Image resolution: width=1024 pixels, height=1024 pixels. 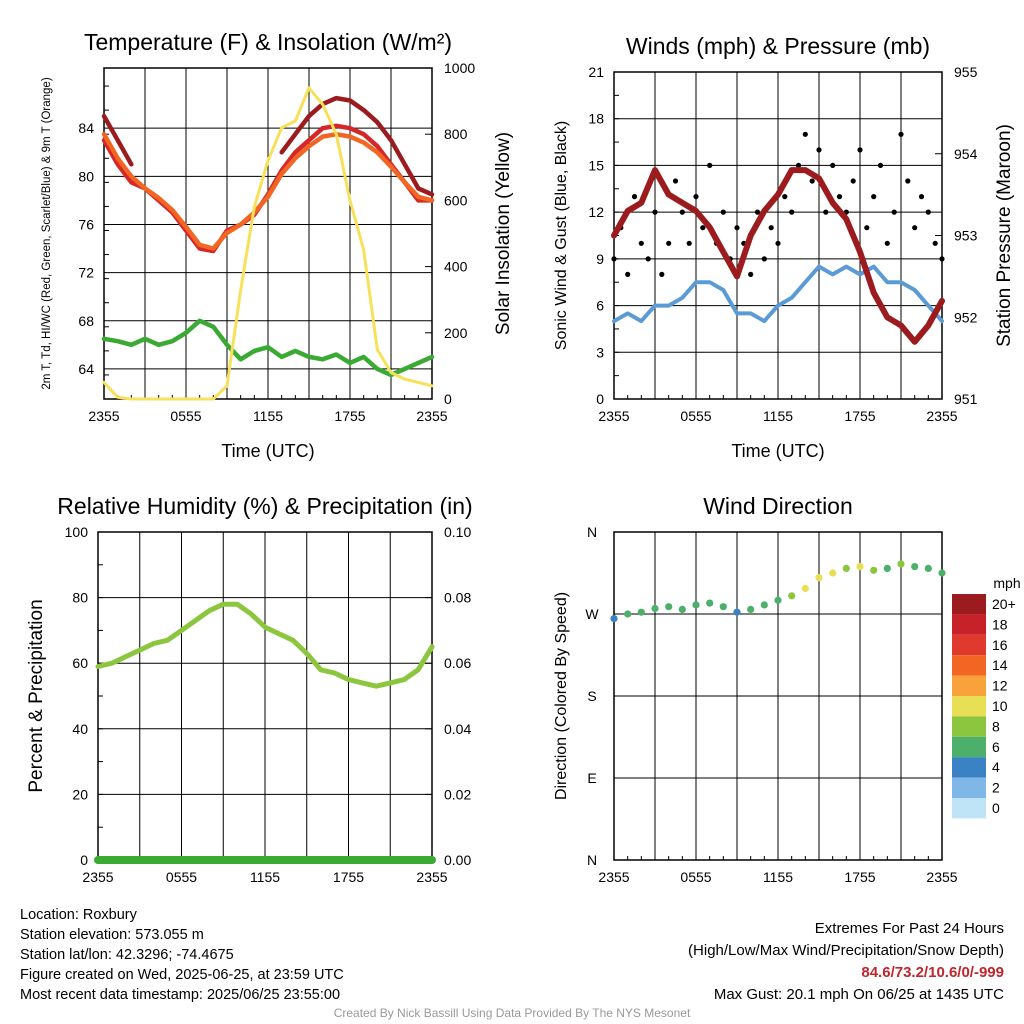 What do you see at coordinates (80, 794) in the screenshot?
I see `y-tick-label: 20` at bounding box center [80, 794].